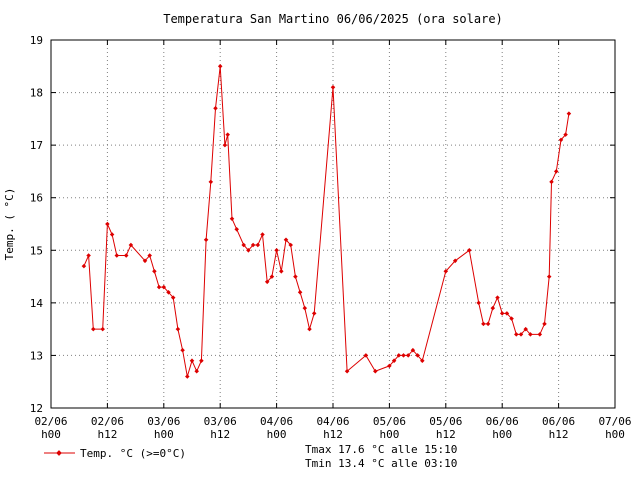 The height and width of the screenshot is (480, 640). What do you see at coordinates (381, 463) in the screenshot?
I see `tmin-annotation: Tmin 13.4 °C alle 03:10` at bounding box center [381, 463].